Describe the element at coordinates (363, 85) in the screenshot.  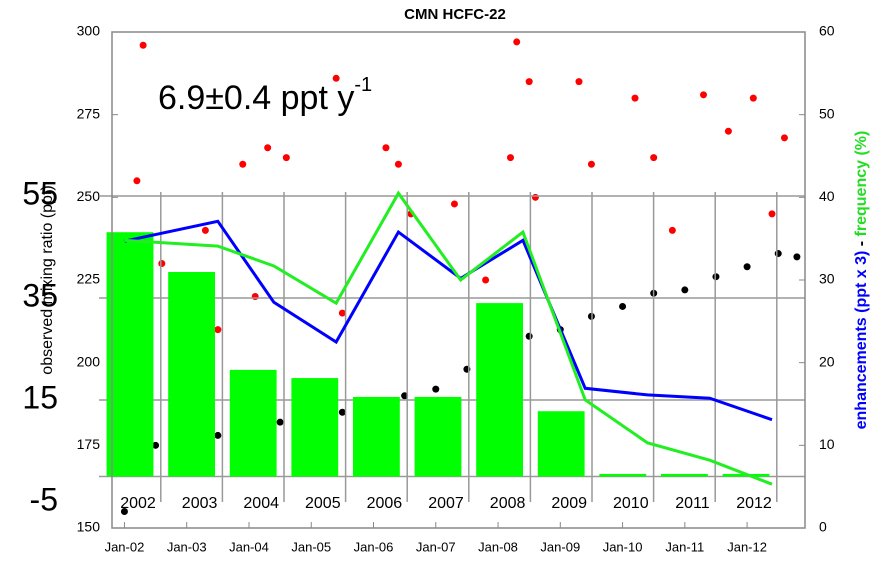
I see `annotation-superscript: -1` at that location.